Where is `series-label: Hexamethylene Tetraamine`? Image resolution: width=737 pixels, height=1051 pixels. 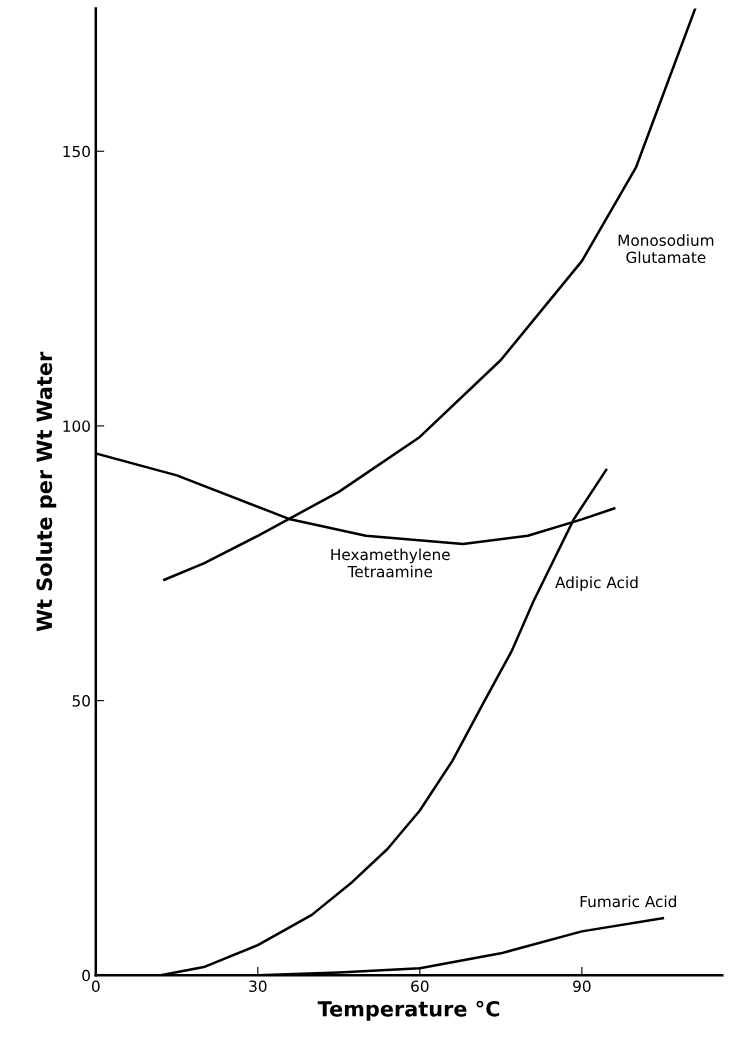
series-label: Hexamethylene Tetraamine is located at coordinates (390, 563).